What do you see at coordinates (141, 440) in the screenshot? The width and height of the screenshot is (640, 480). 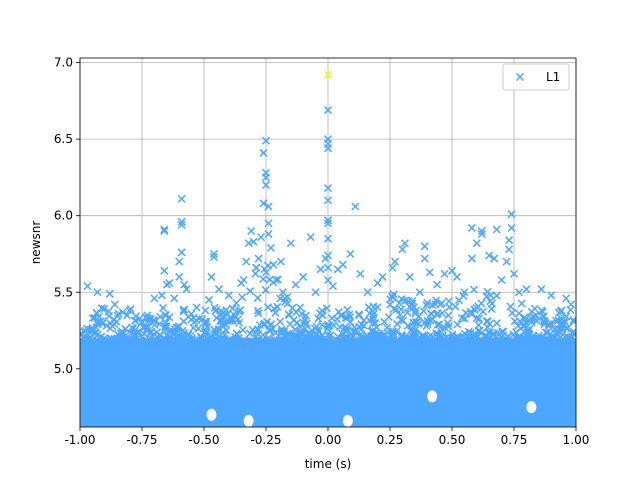 I see `x-tick-label: -0.75` at bounding box center [141, 440].